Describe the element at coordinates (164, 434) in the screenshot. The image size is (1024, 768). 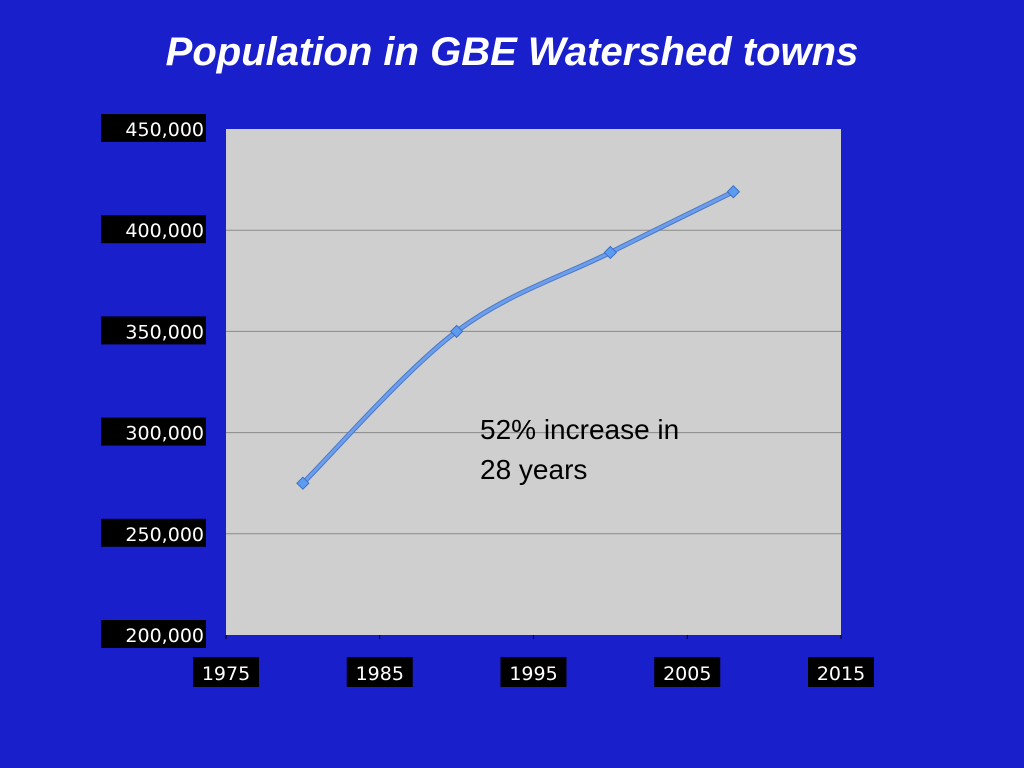
I see `y-tick-label: 300,000` at that location.